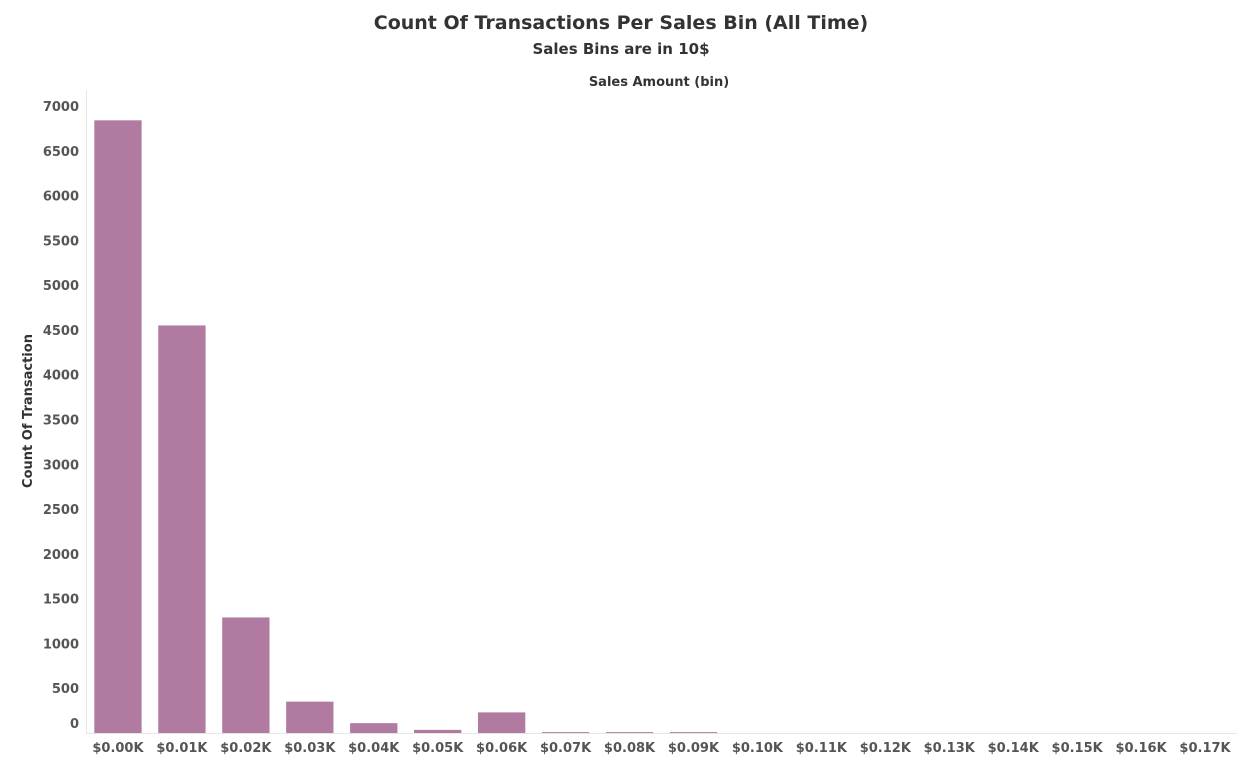 This screenshot has height=762, width=1237. I want to click on x-tick-label: $0.03K, so click(310, 748).